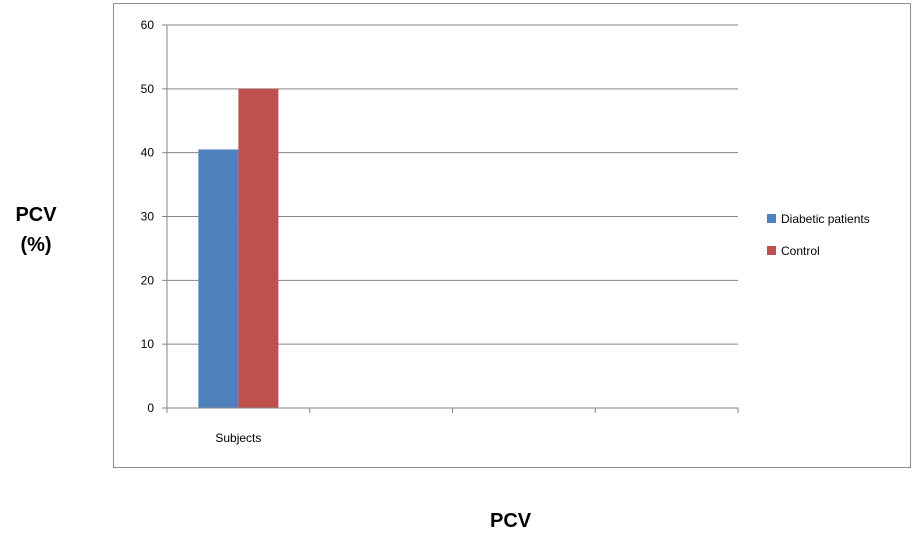  I want to click on y-axis-label-line2: (%), so click(36, 245).